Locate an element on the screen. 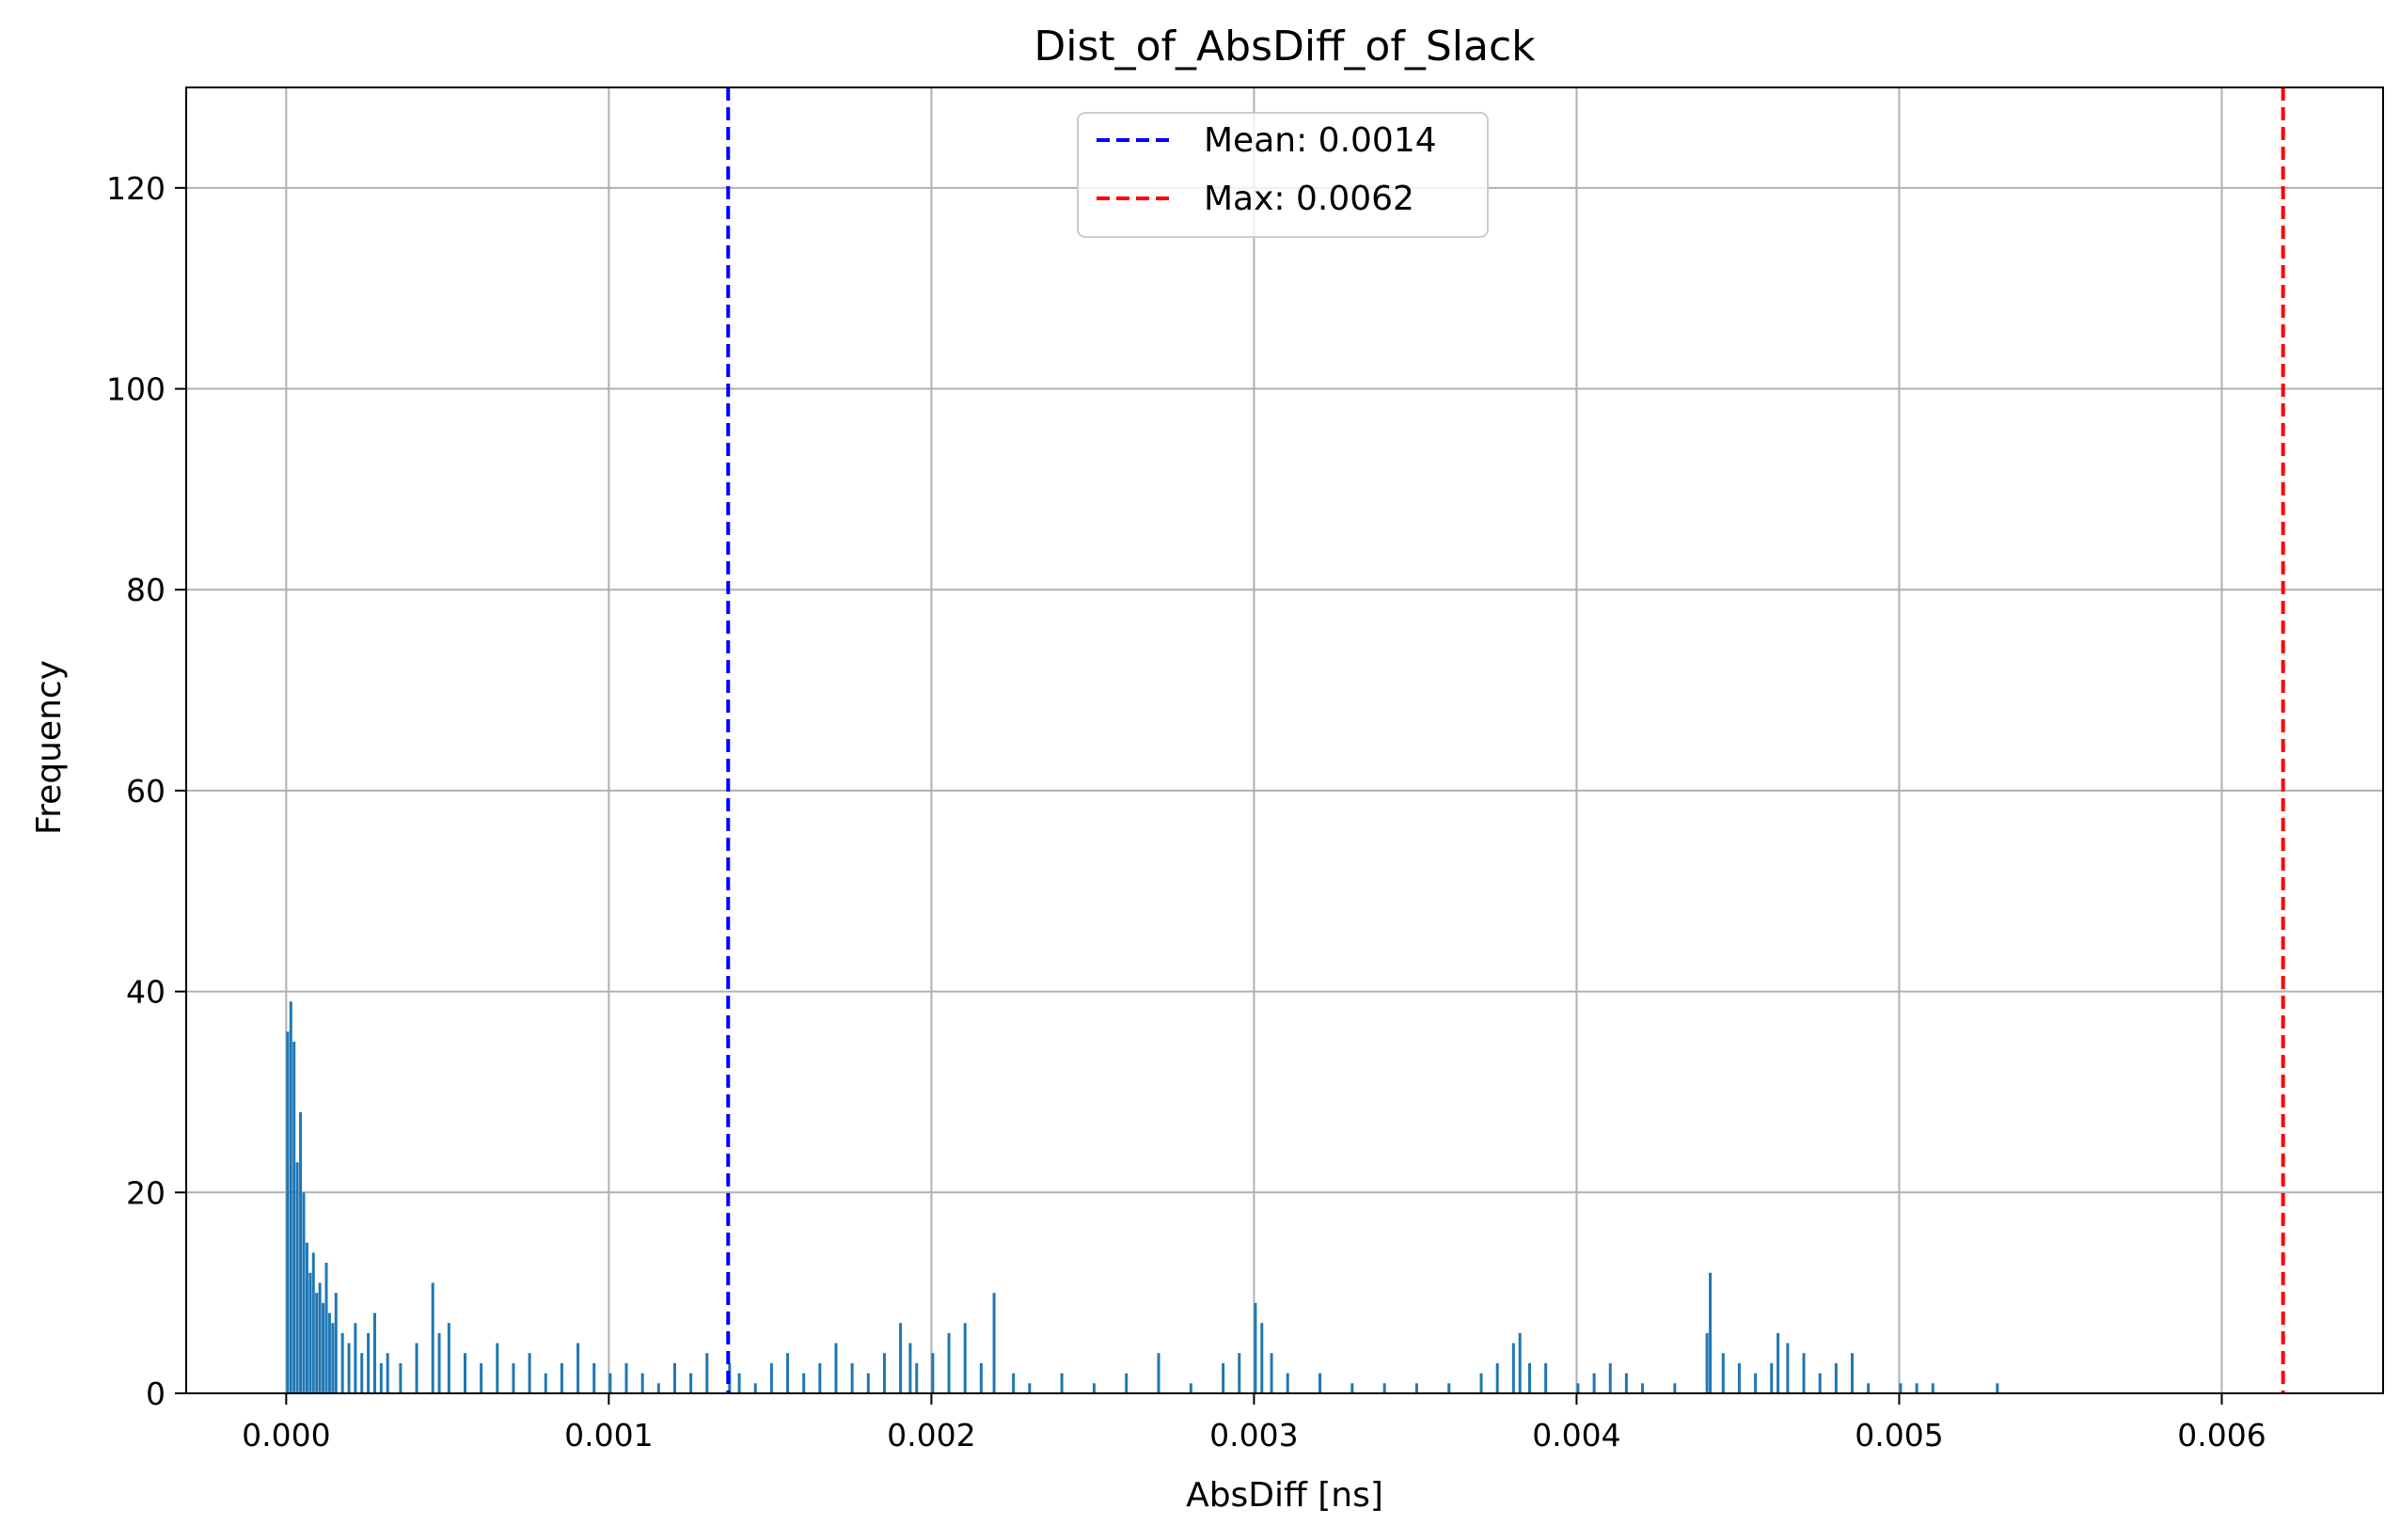  x-tick-label: 0.000 is located at coordinates (286, 1436).